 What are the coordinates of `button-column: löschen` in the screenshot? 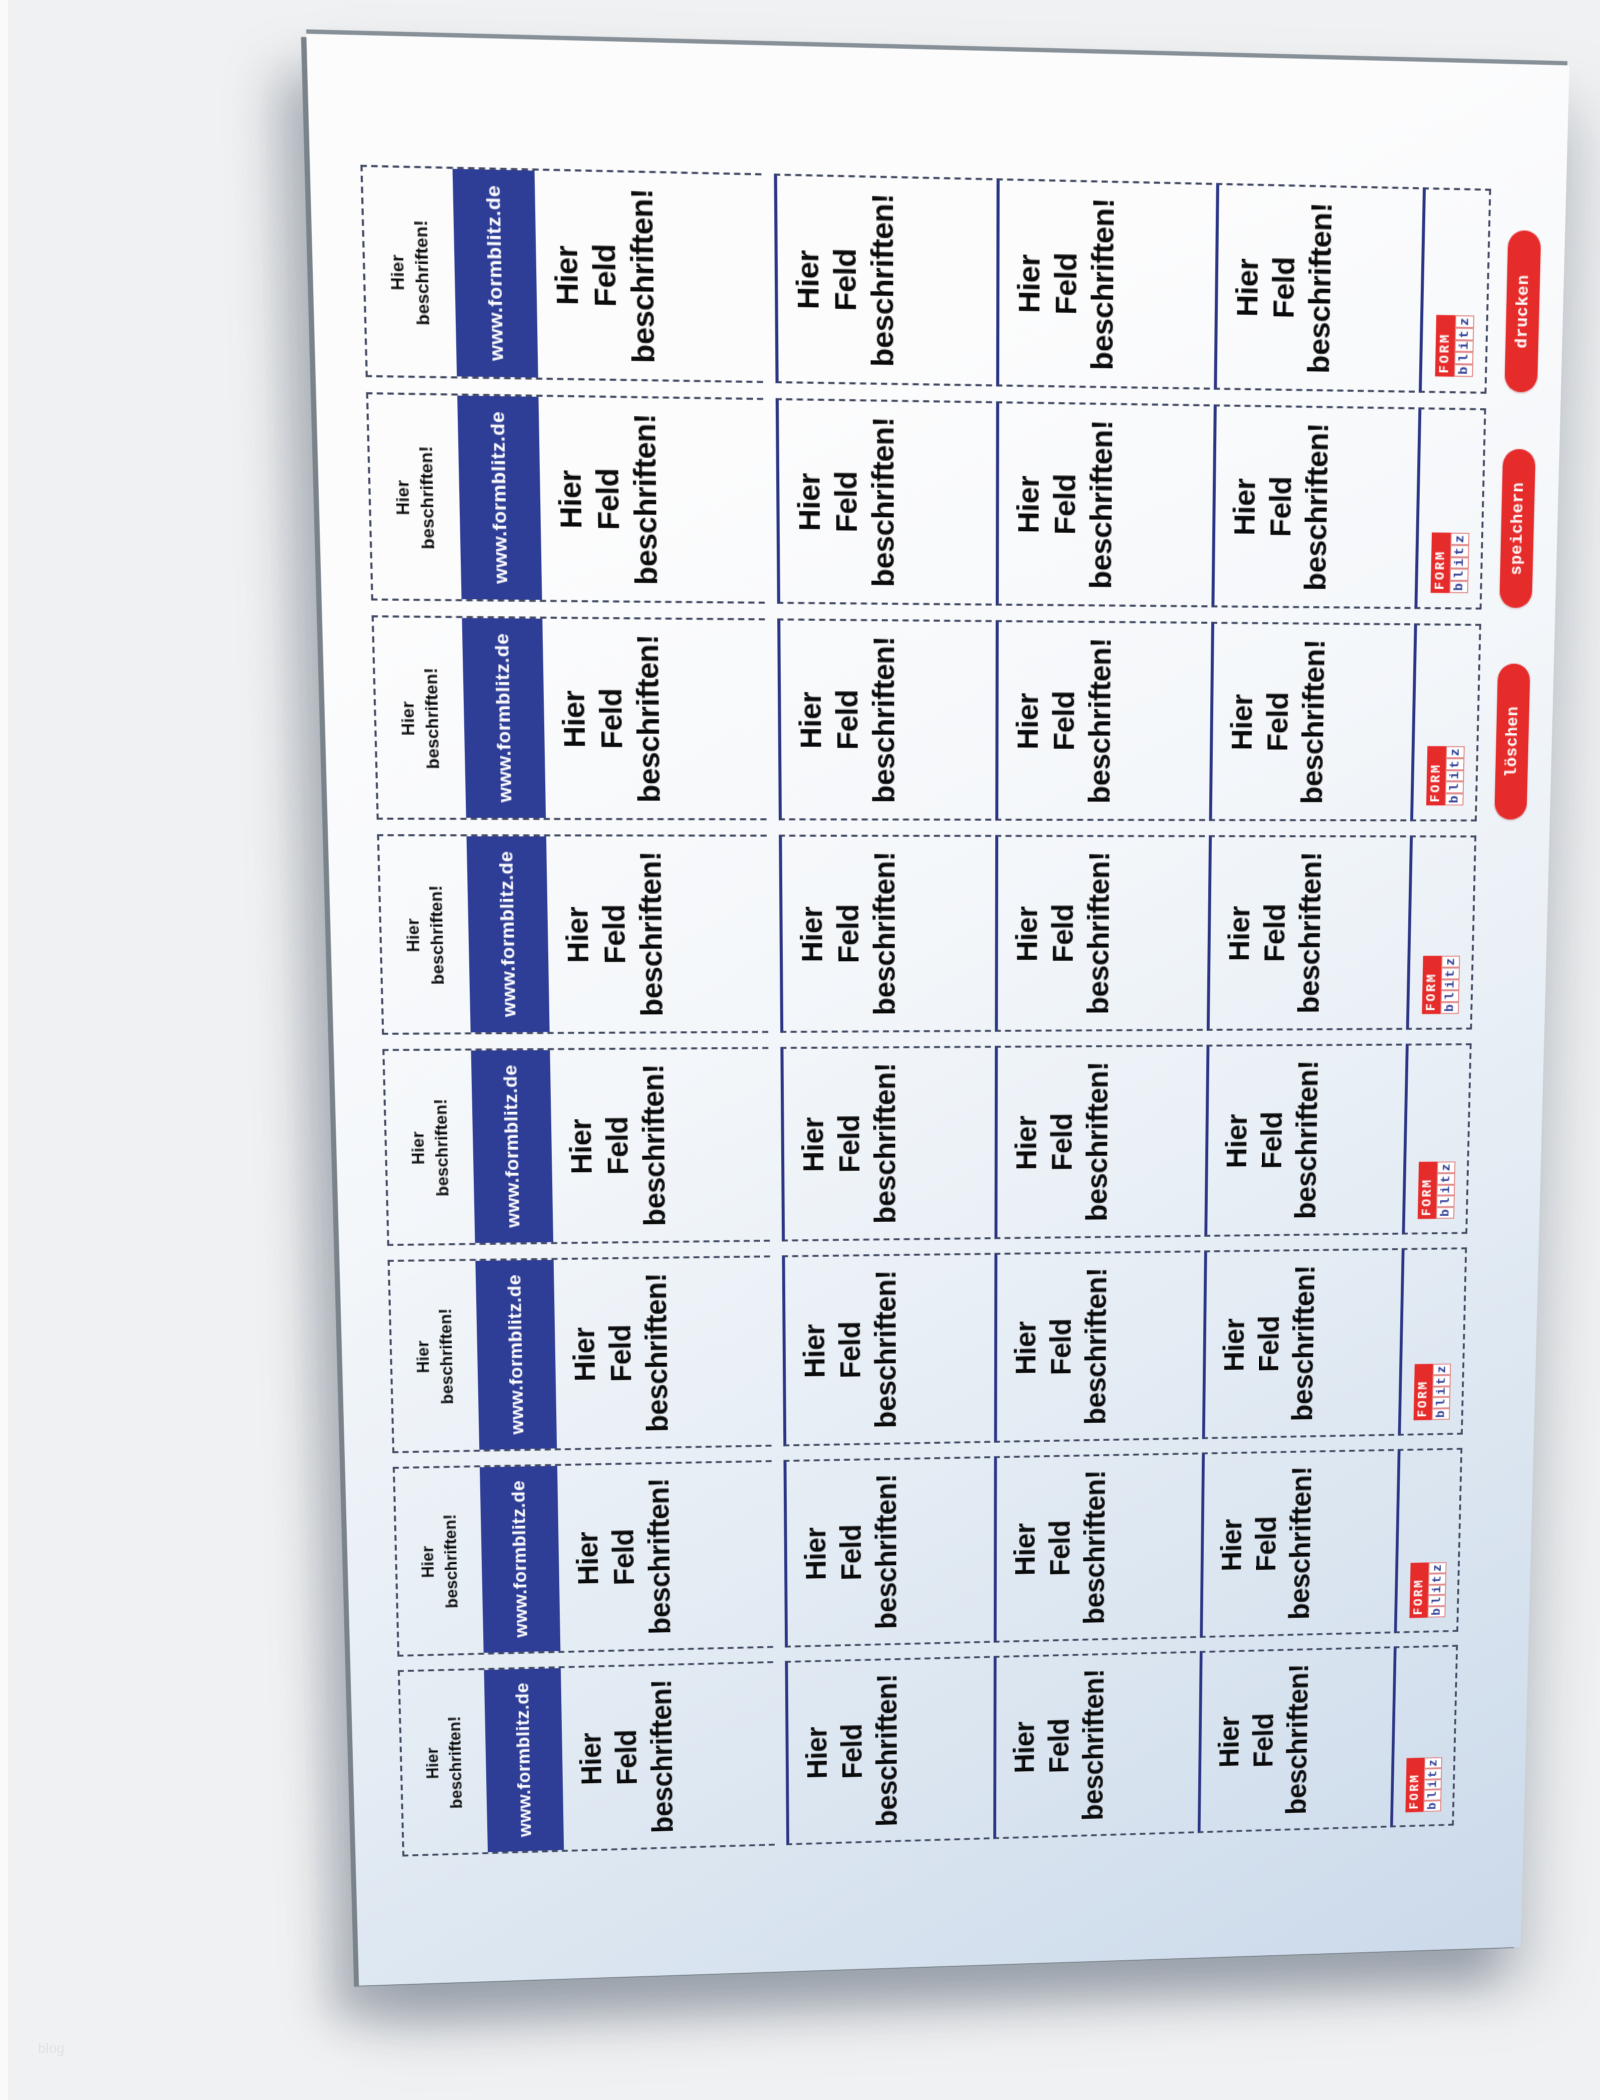 It's located at (1505, 723).